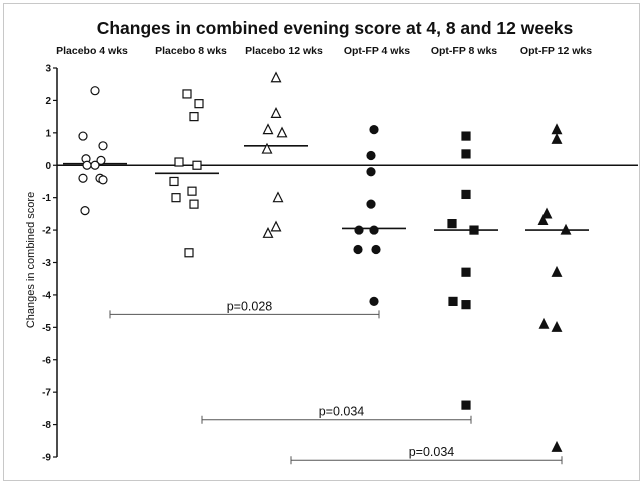 This screenshot has width=644, height=485. I want to click on p-value-label: p=0.028, so click(250, 306).